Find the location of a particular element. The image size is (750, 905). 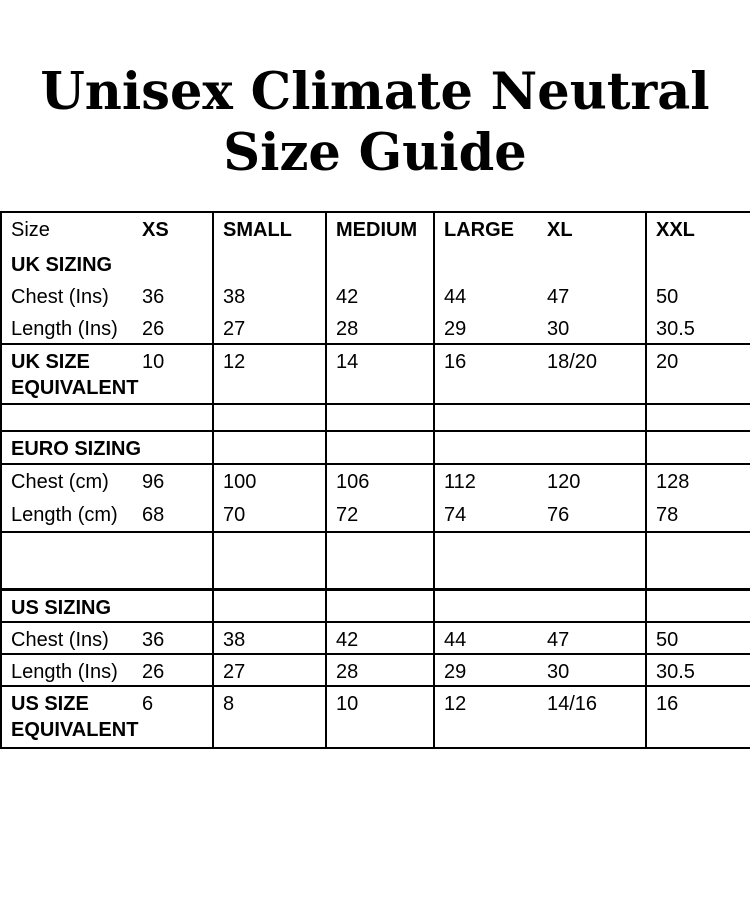

table-cell: 10 is located at coordinates (379, 717).